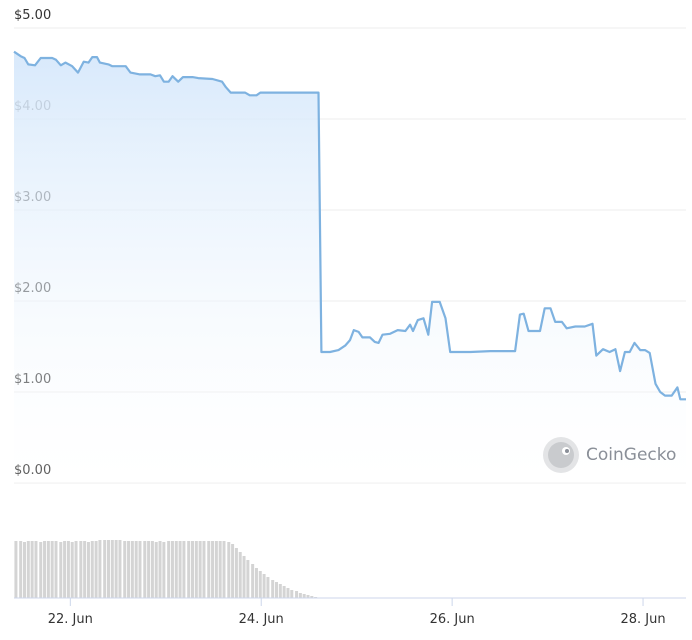 This screenshot has height=640, width=692. What do you see at coordinates (261, 619) in the screenshot?
I see `x-tick-label: 24. Jun` at bounding box center [261, 619].